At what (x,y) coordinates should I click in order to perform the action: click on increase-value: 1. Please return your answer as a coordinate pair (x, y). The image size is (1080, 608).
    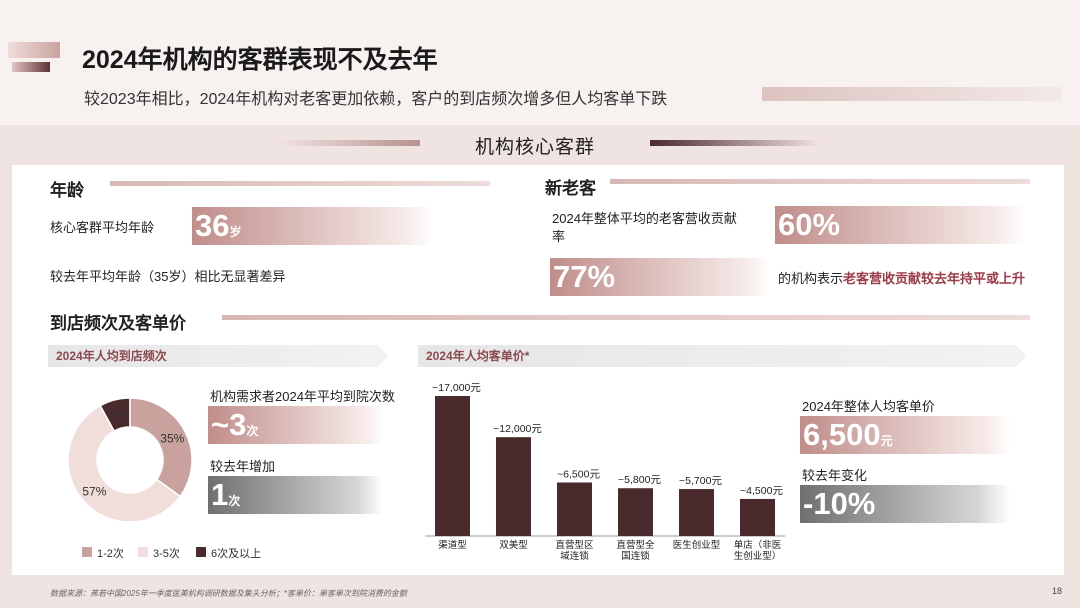
    Looking at the image, I should click on (220, 494).